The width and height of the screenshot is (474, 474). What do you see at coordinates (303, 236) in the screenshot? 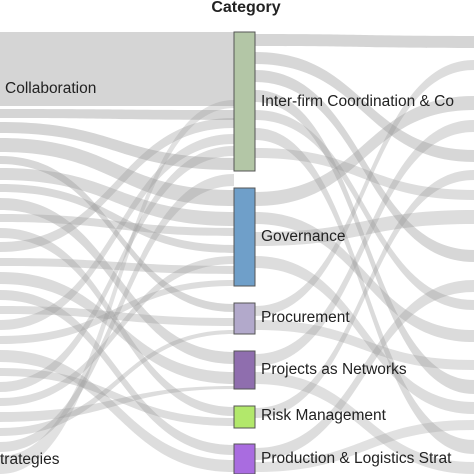
I see `node-label-governance: Governance` at bounding box center [303, 236].